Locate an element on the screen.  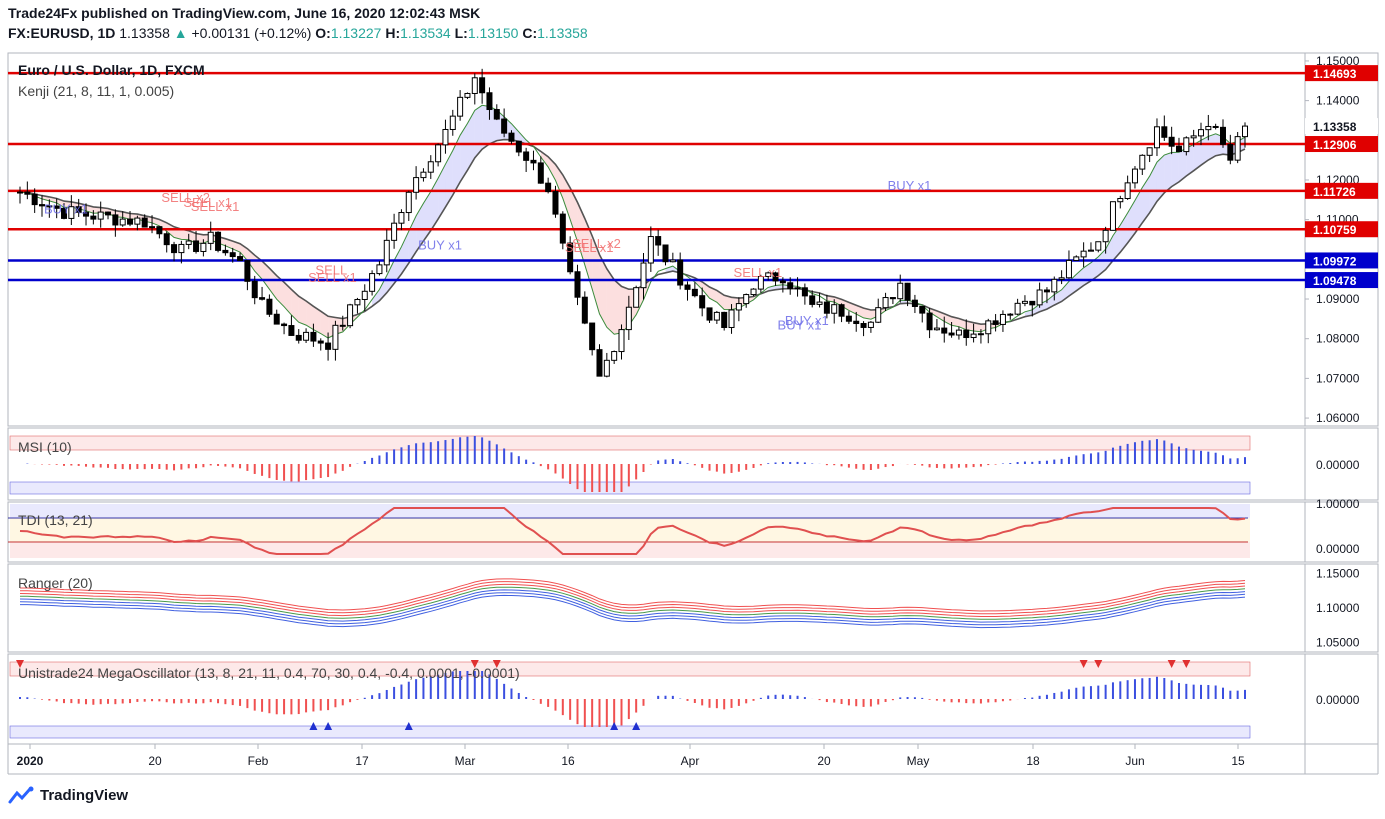
price-tag-label: 1.09972 is located at coordinates (1335, 261).